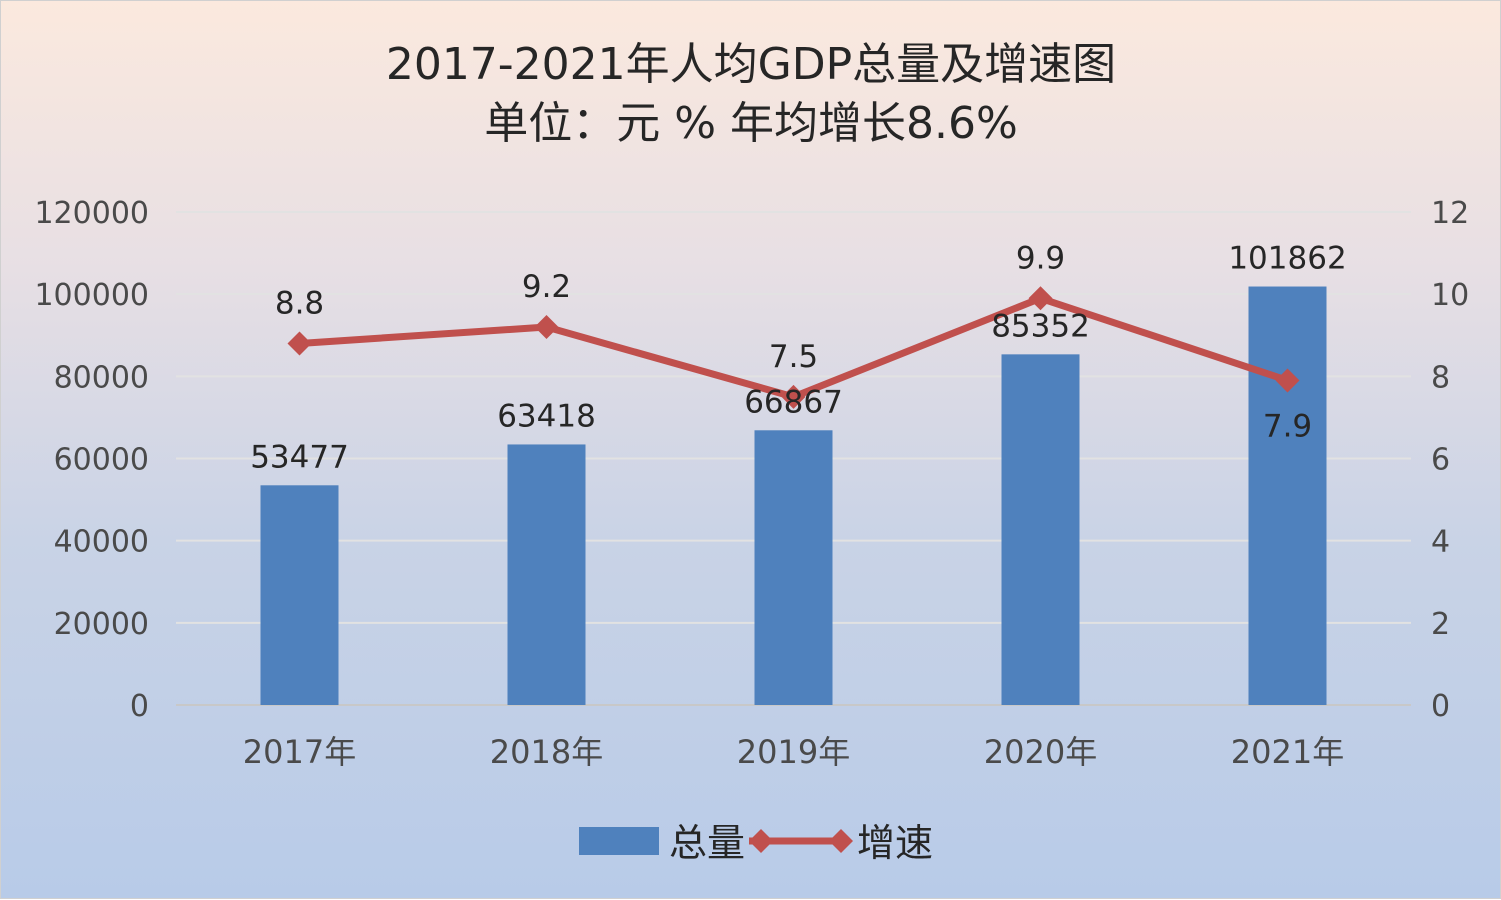 The height and width of the screenshot is (900, 1501). I want to click on legend-label-bar: 总量, so click(707, 843).